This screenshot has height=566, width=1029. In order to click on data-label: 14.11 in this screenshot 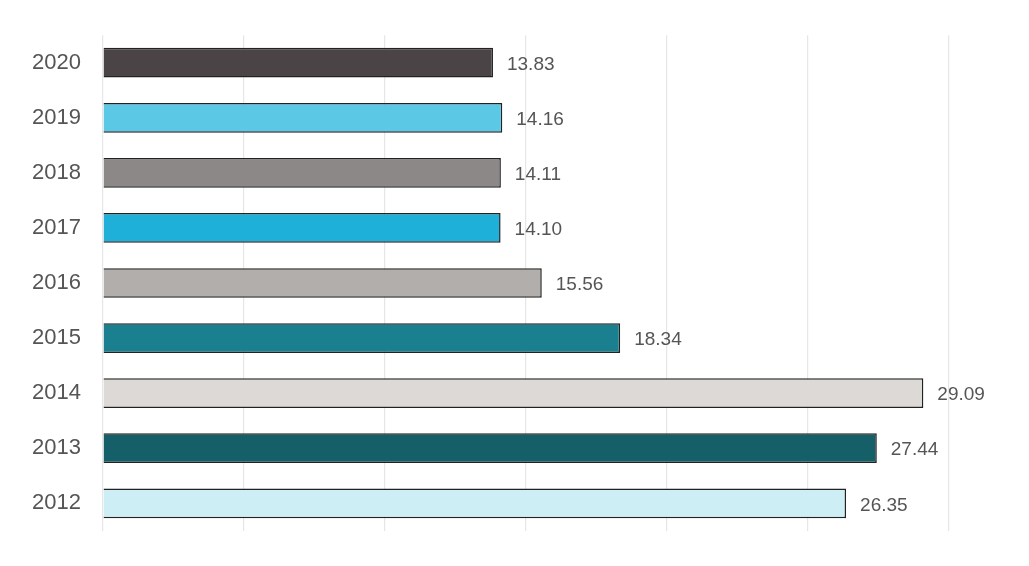, I will do `click(538, 174)`.